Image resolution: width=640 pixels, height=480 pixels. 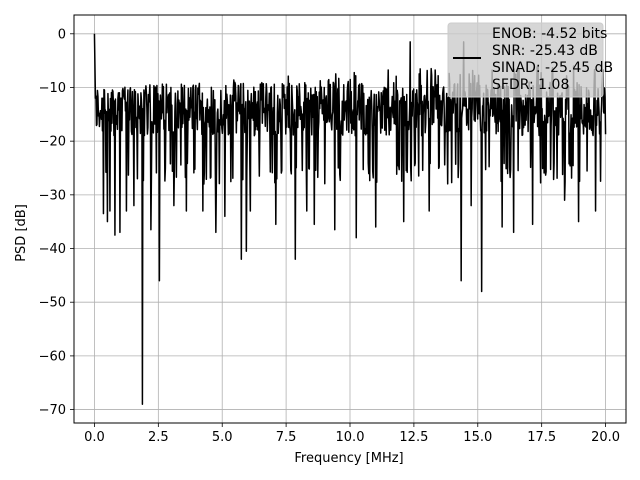 I want to click on x-tick-label: 15.0, so click(x=477, y=437).